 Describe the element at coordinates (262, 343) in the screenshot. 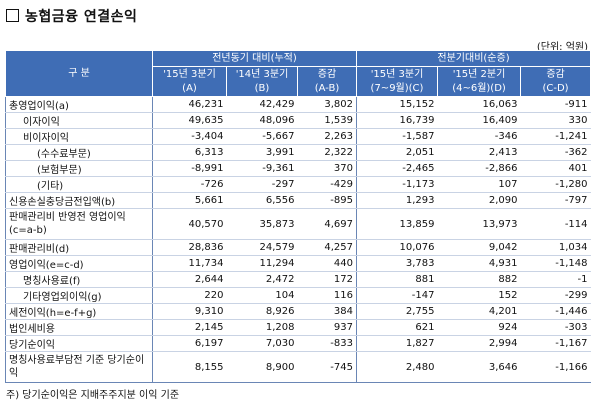

I see `row-value: 7,030` at that location.